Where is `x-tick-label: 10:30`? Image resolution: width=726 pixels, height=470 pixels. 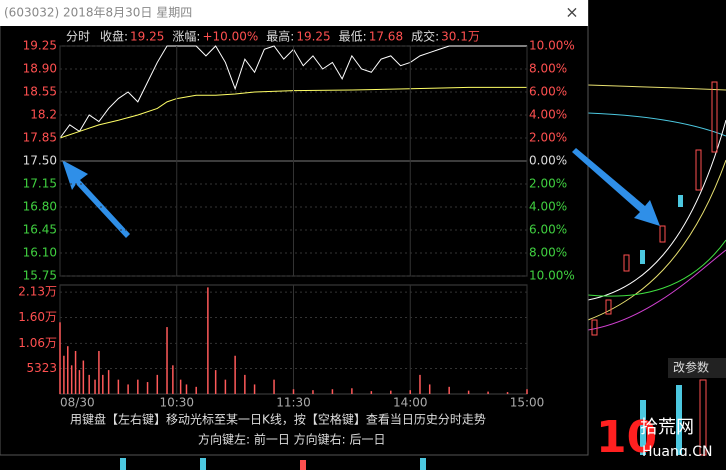
x-tick-label: 10:30 is located at coordinates (176, 403).